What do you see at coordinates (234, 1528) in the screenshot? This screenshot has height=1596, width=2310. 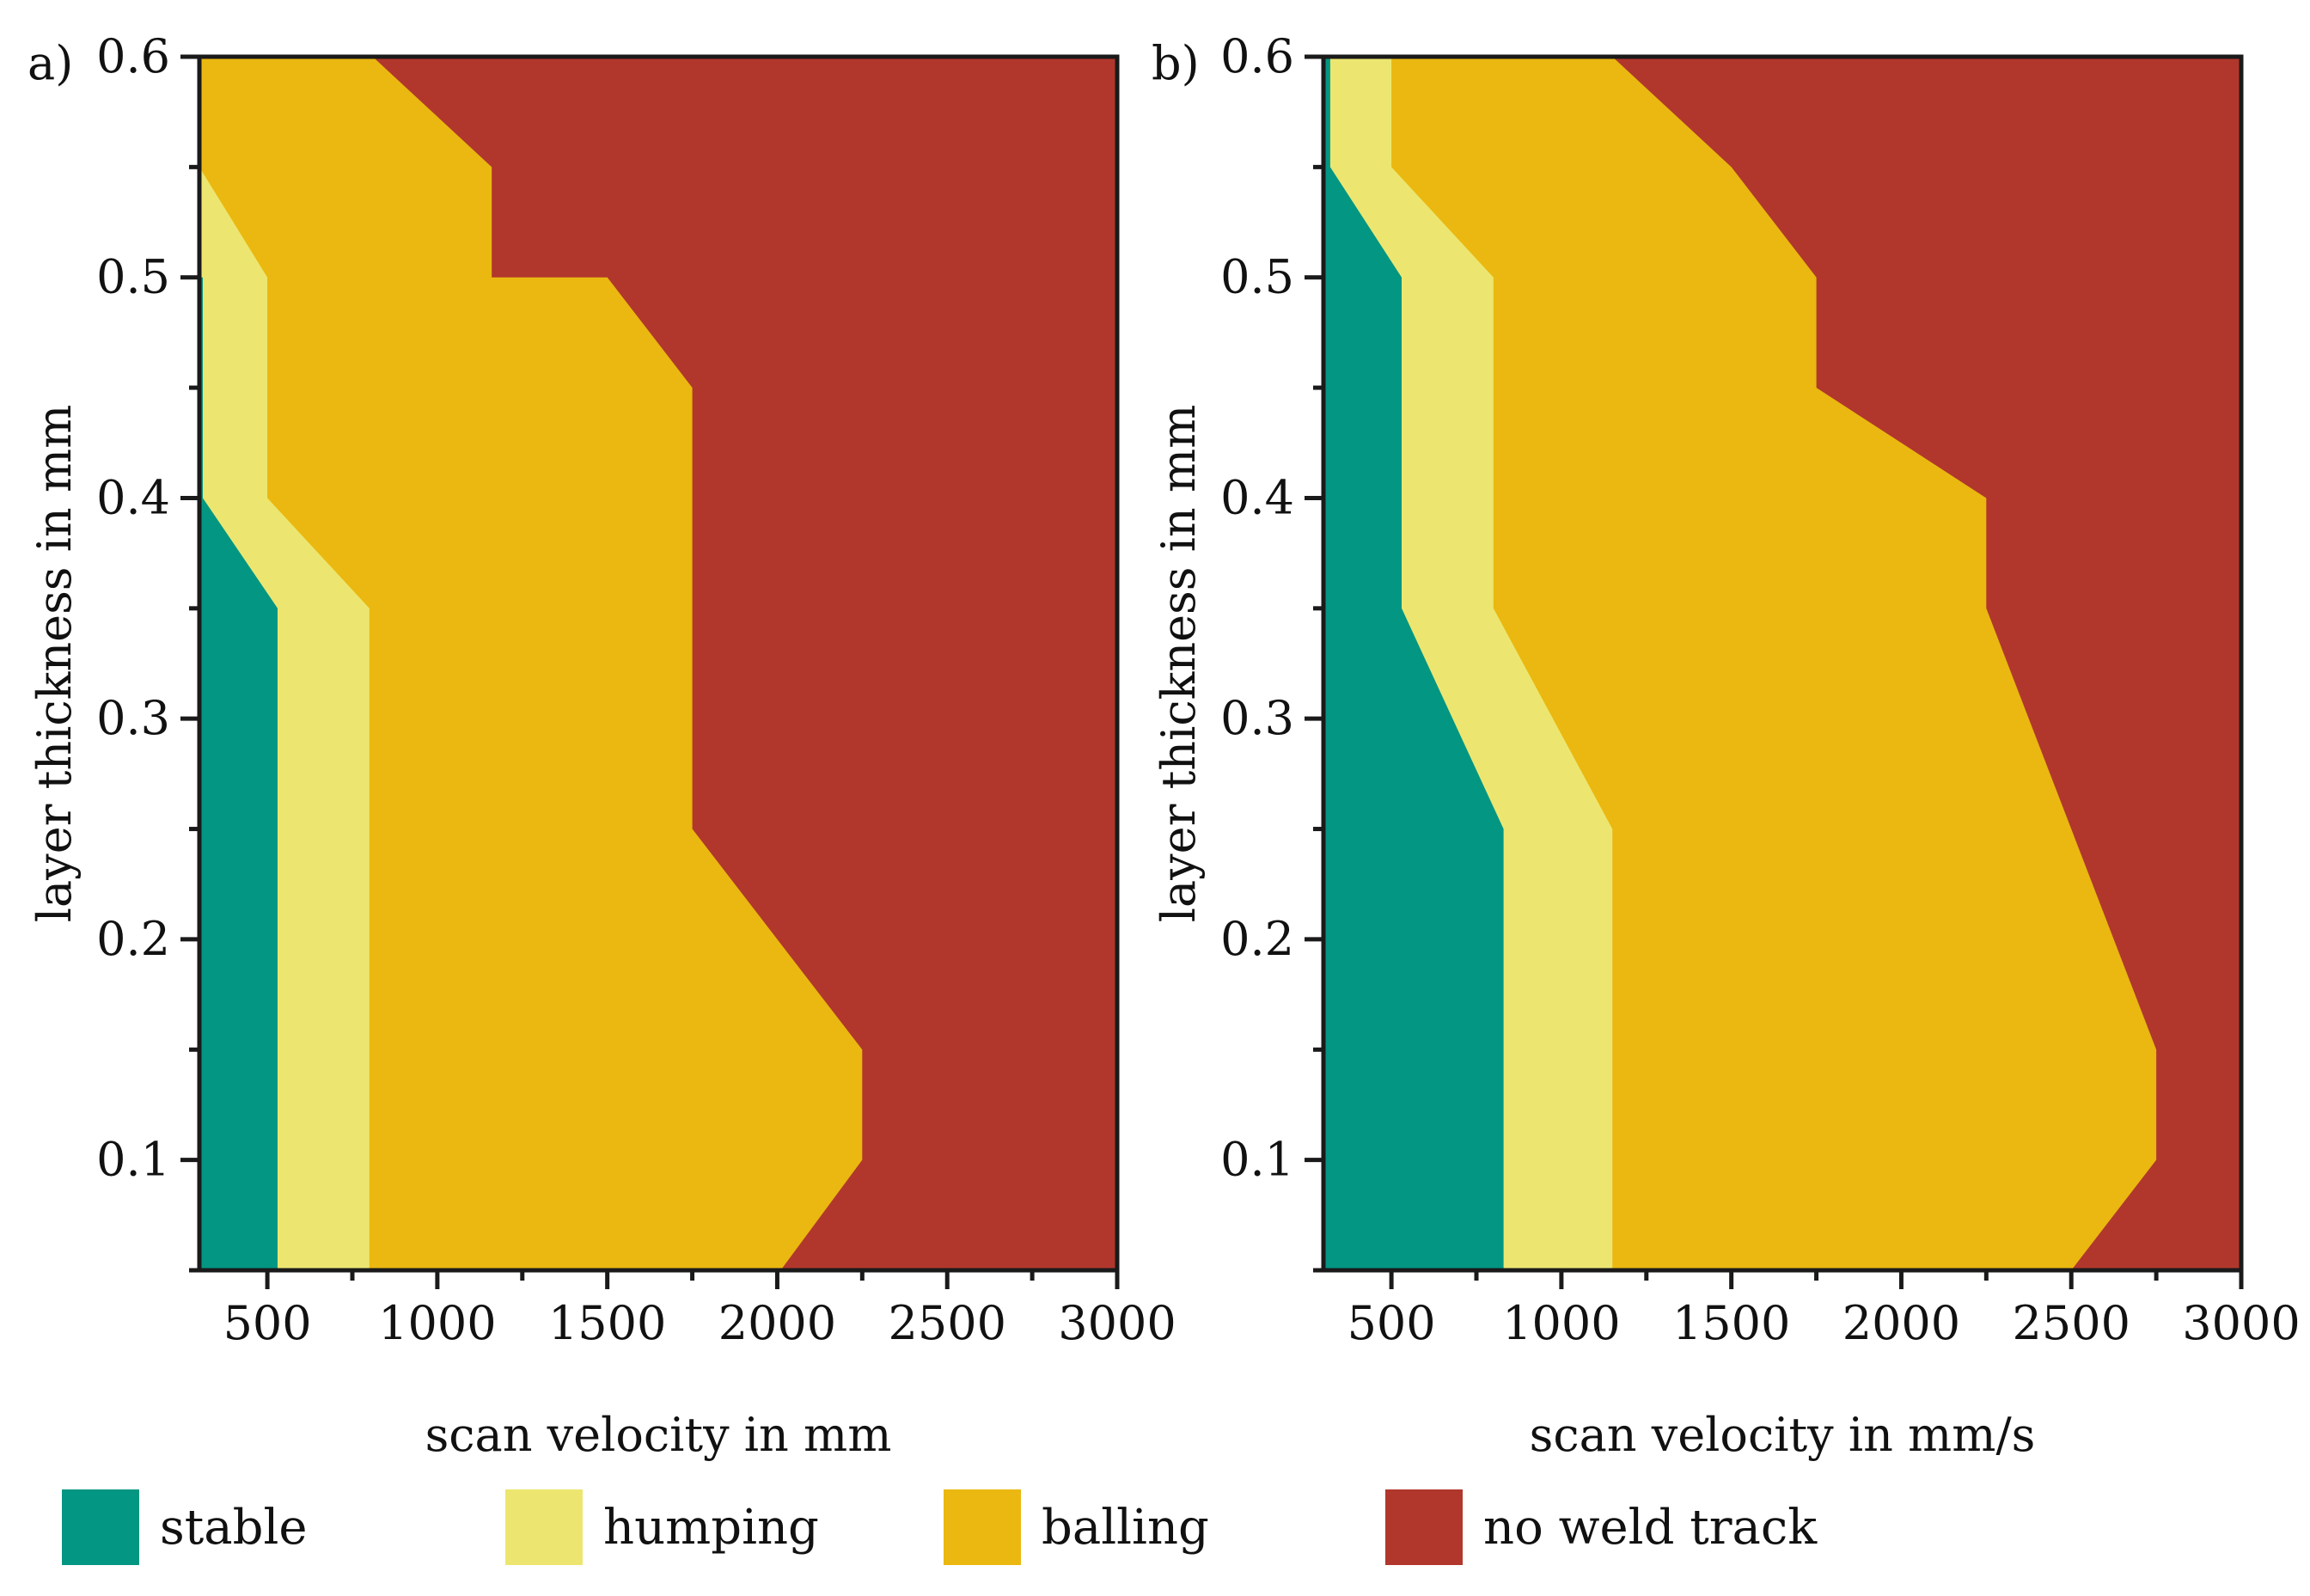 I see `legend-label: stable` at bounding box center [234, 1528].